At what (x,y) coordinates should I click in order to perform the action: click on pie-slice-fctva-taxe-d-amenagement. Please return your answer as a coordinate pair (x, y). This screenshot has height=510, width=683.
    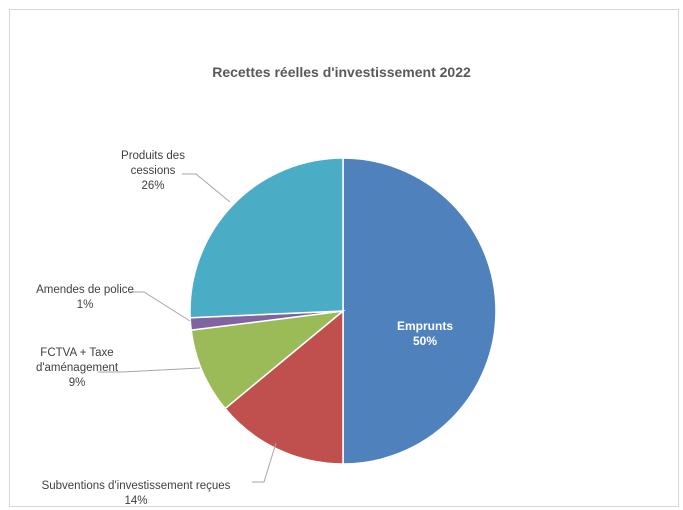
    Looking at the image, I should click on (268, 359).